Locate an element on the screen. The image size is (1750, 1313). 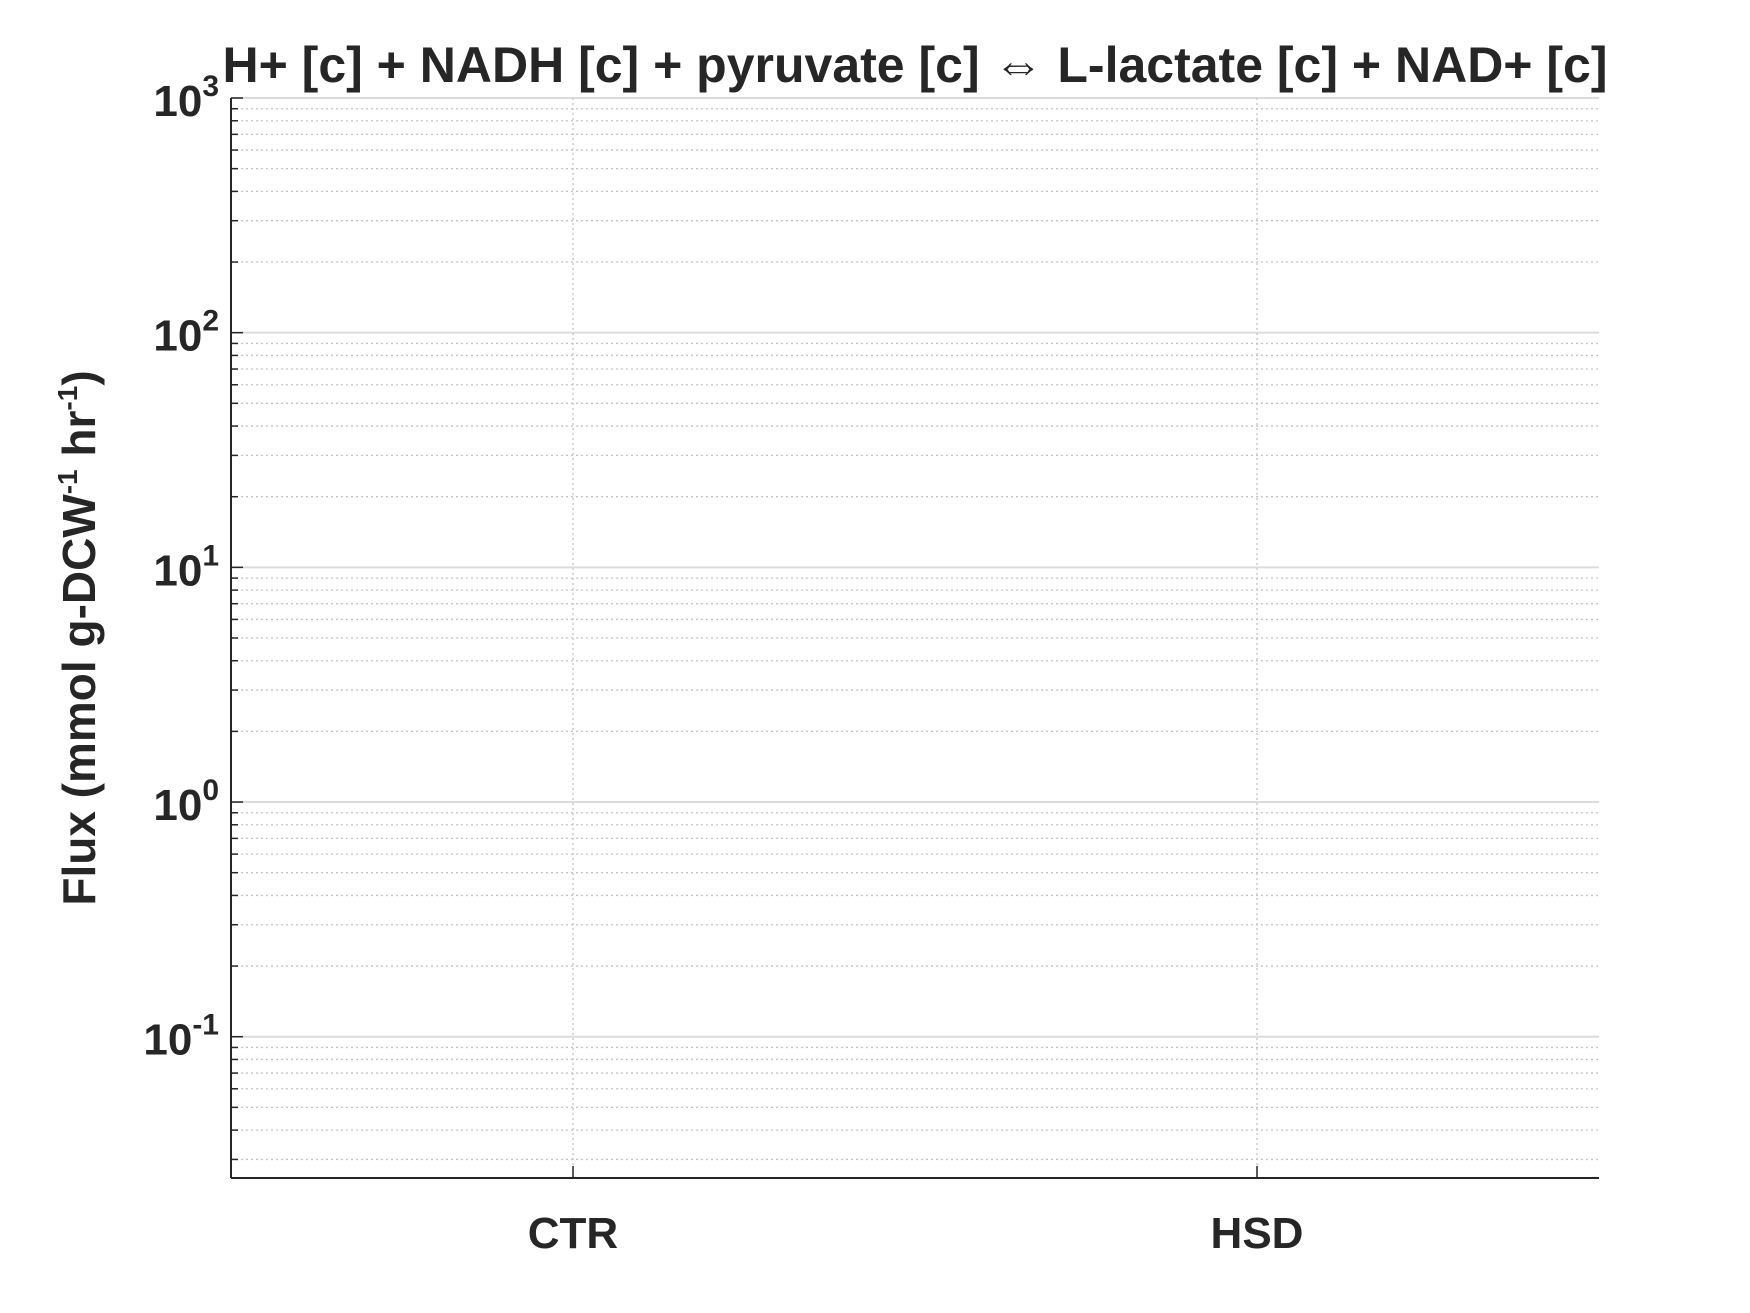
y-tick-exponent: 3 is located at coordinates (210, 86).